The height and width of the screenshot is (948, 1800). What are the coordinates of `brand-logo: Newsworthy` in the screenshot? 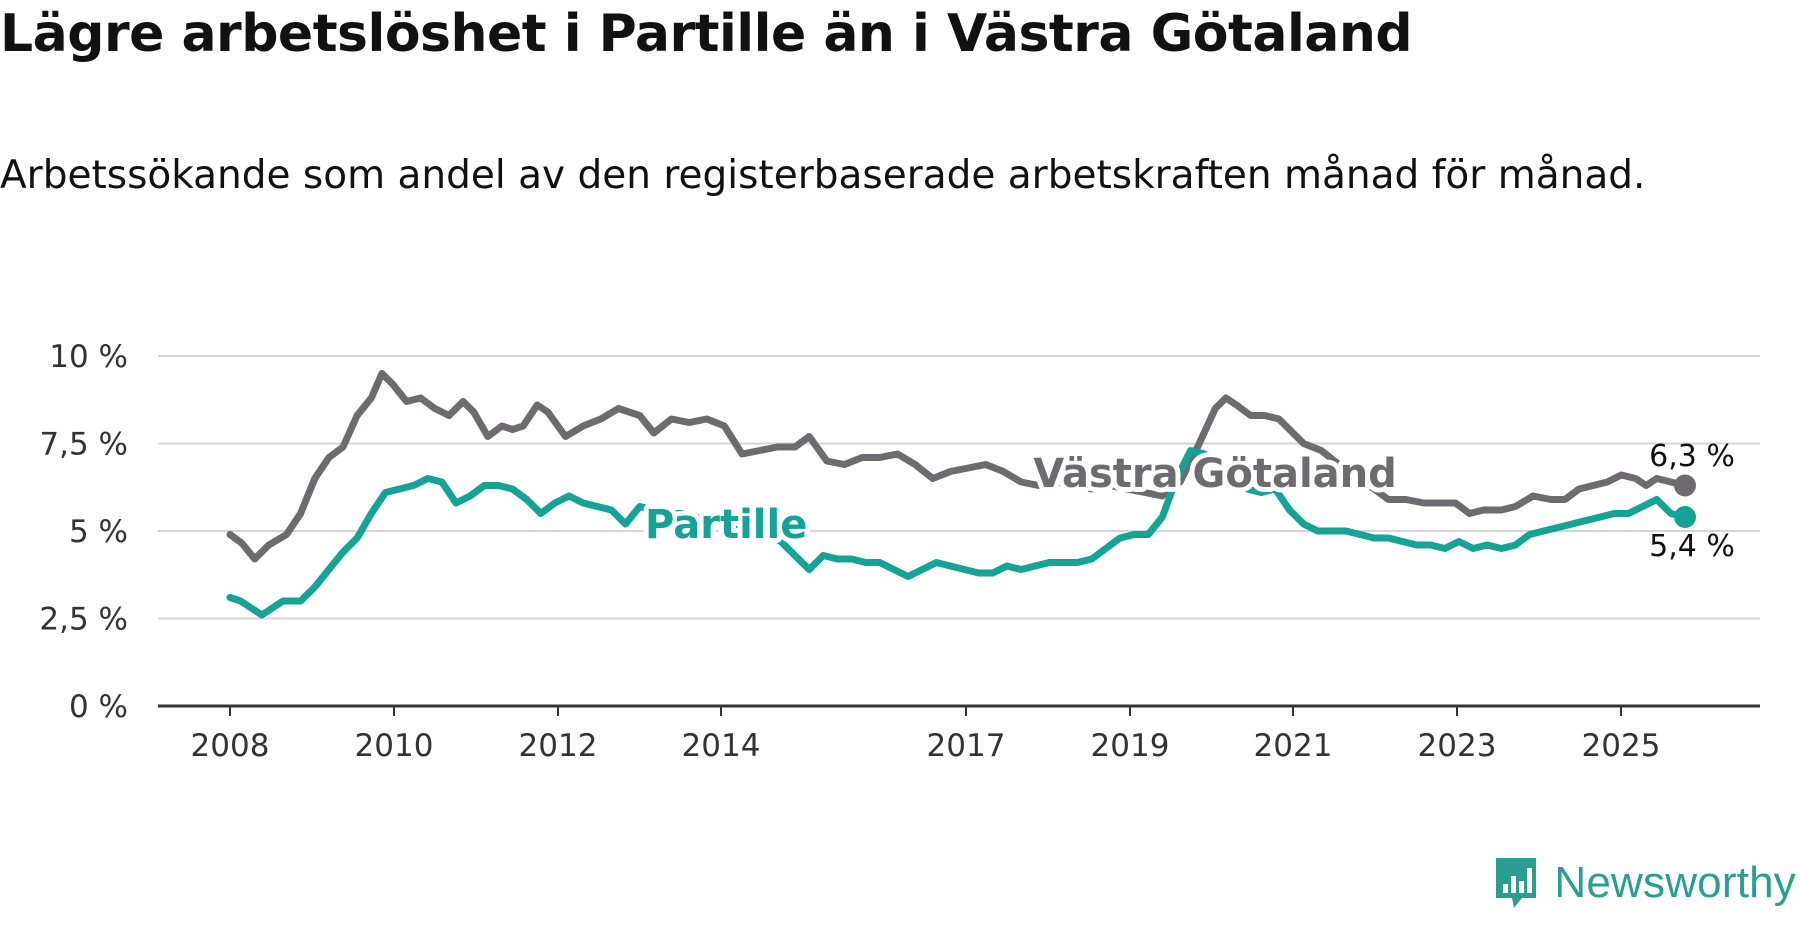 It's located at (1644, 883).